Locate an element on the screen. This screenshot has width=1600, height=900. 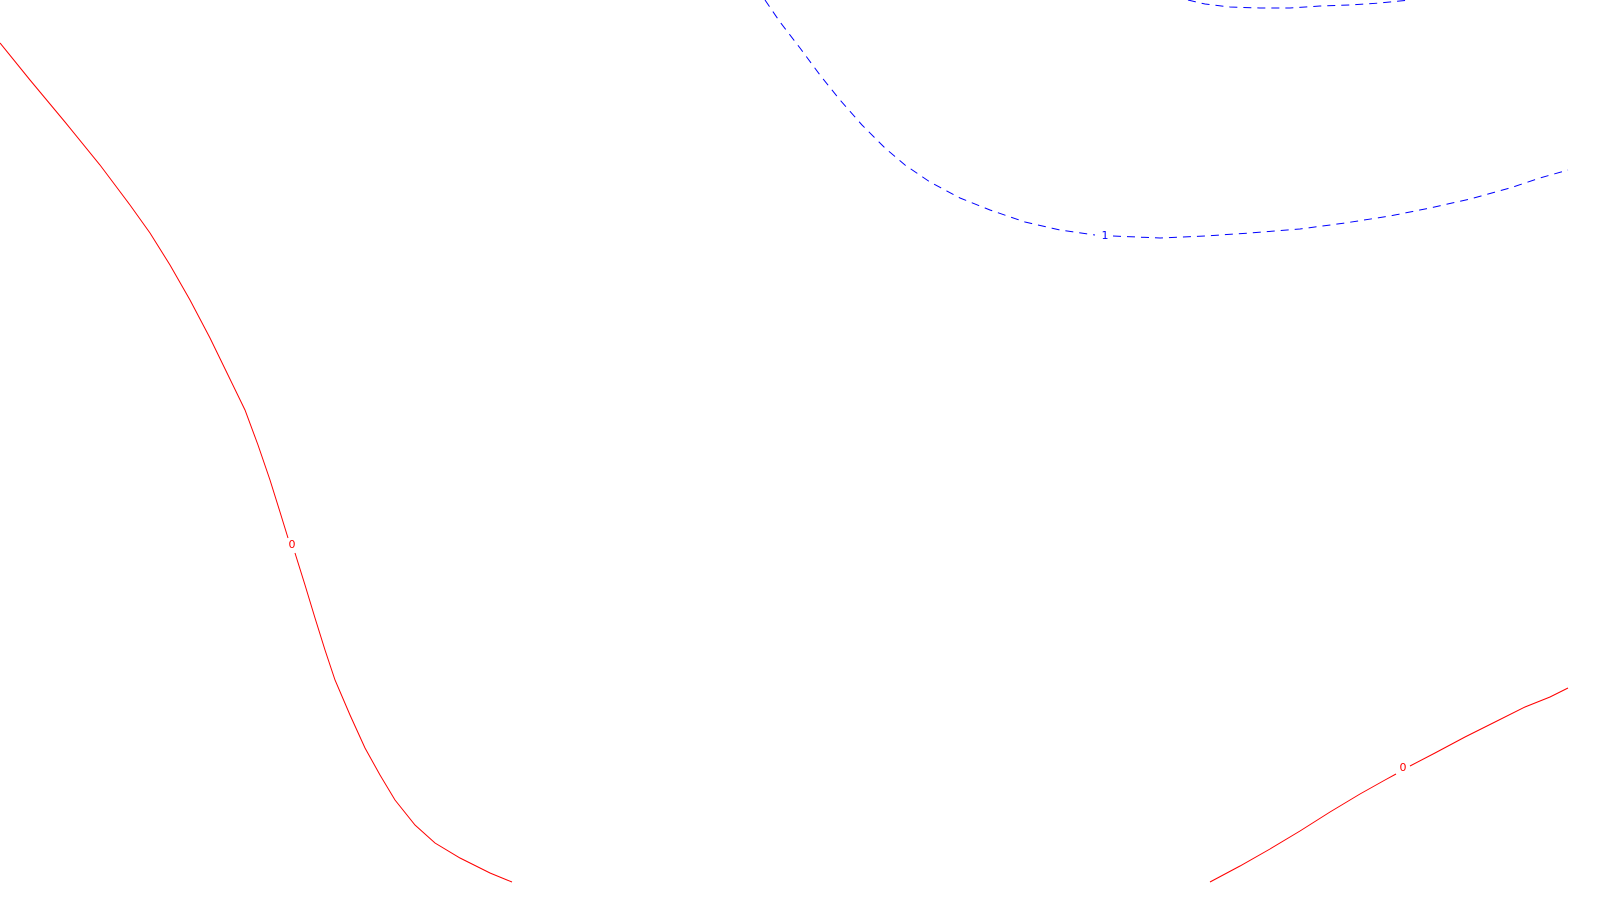
zero-contour-right-label: 0 is located at coordinates (1403, 767).